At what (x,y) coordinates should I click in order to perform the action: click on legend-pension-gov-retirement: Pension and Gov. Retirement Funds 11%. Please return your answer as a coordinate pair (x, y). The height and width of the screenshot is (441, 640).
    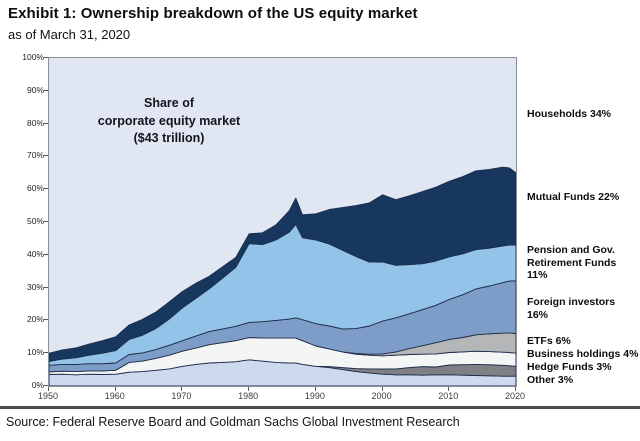
    Looking at the image, I should click on (572, 263).